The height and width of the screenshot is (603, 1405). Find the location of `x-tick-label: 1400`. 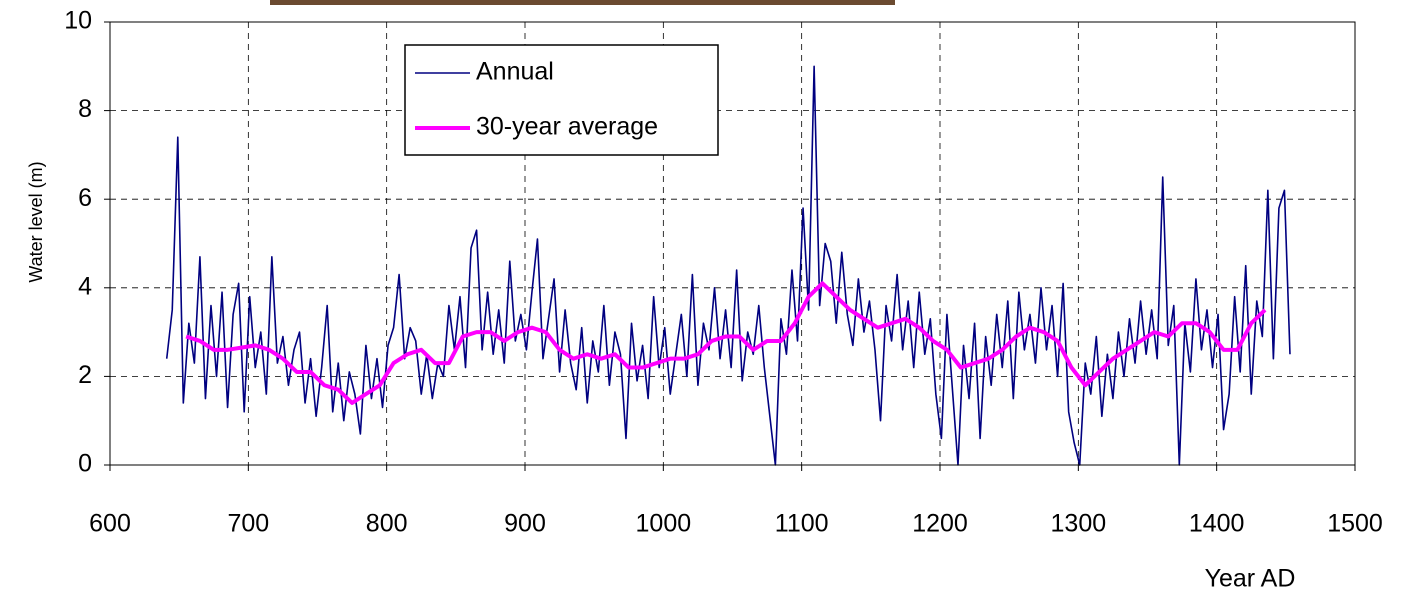

x-tick-label: 1400 is located at coordinates (1217, 524).